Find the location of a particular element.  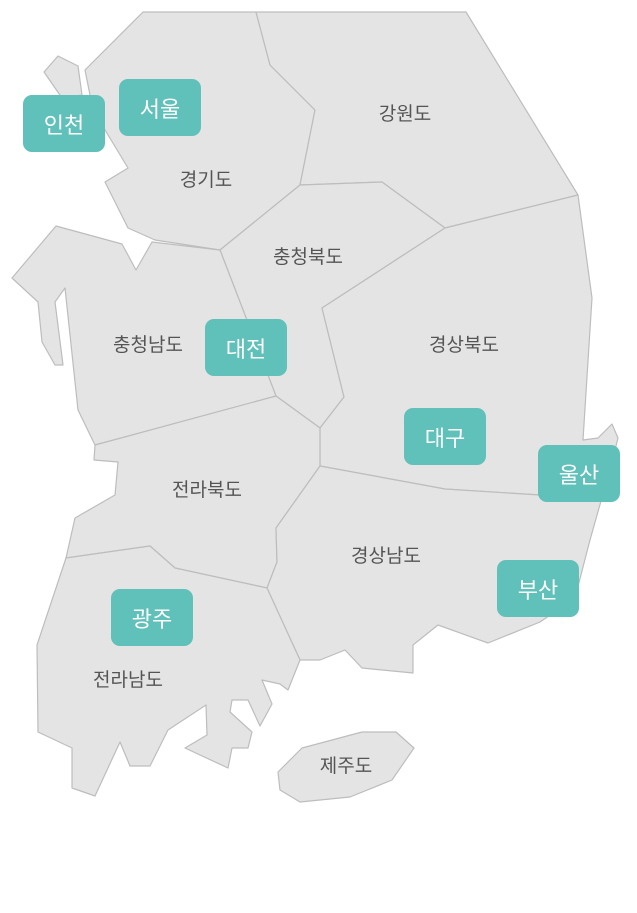

region-label-jeju: 제주도 is located at coordinates (346, 766).